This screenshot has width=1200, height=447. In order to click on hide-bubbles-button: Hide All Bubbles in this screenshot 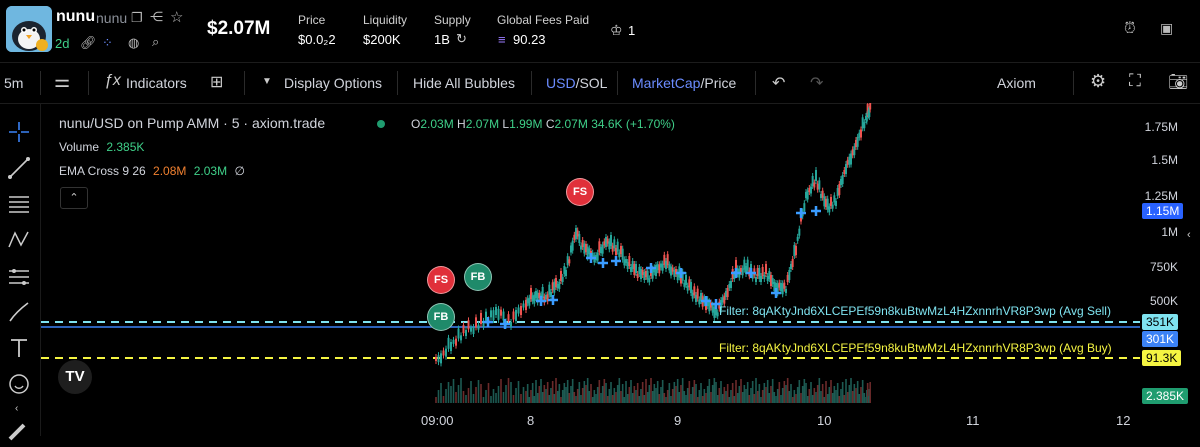, I will do `click(464, 83)`.